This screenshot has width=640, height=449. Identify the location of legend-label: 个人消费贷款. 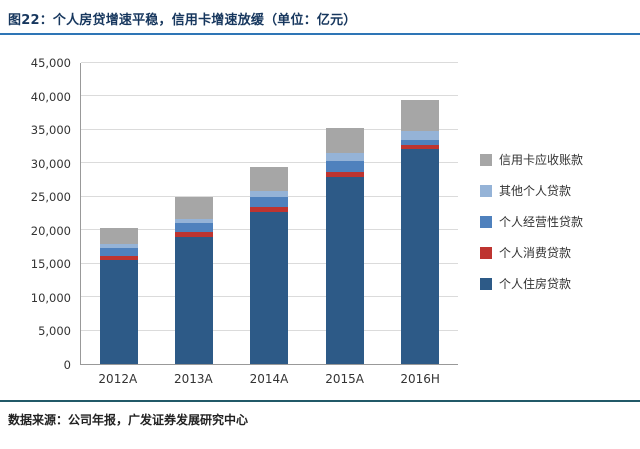
(535, 253).